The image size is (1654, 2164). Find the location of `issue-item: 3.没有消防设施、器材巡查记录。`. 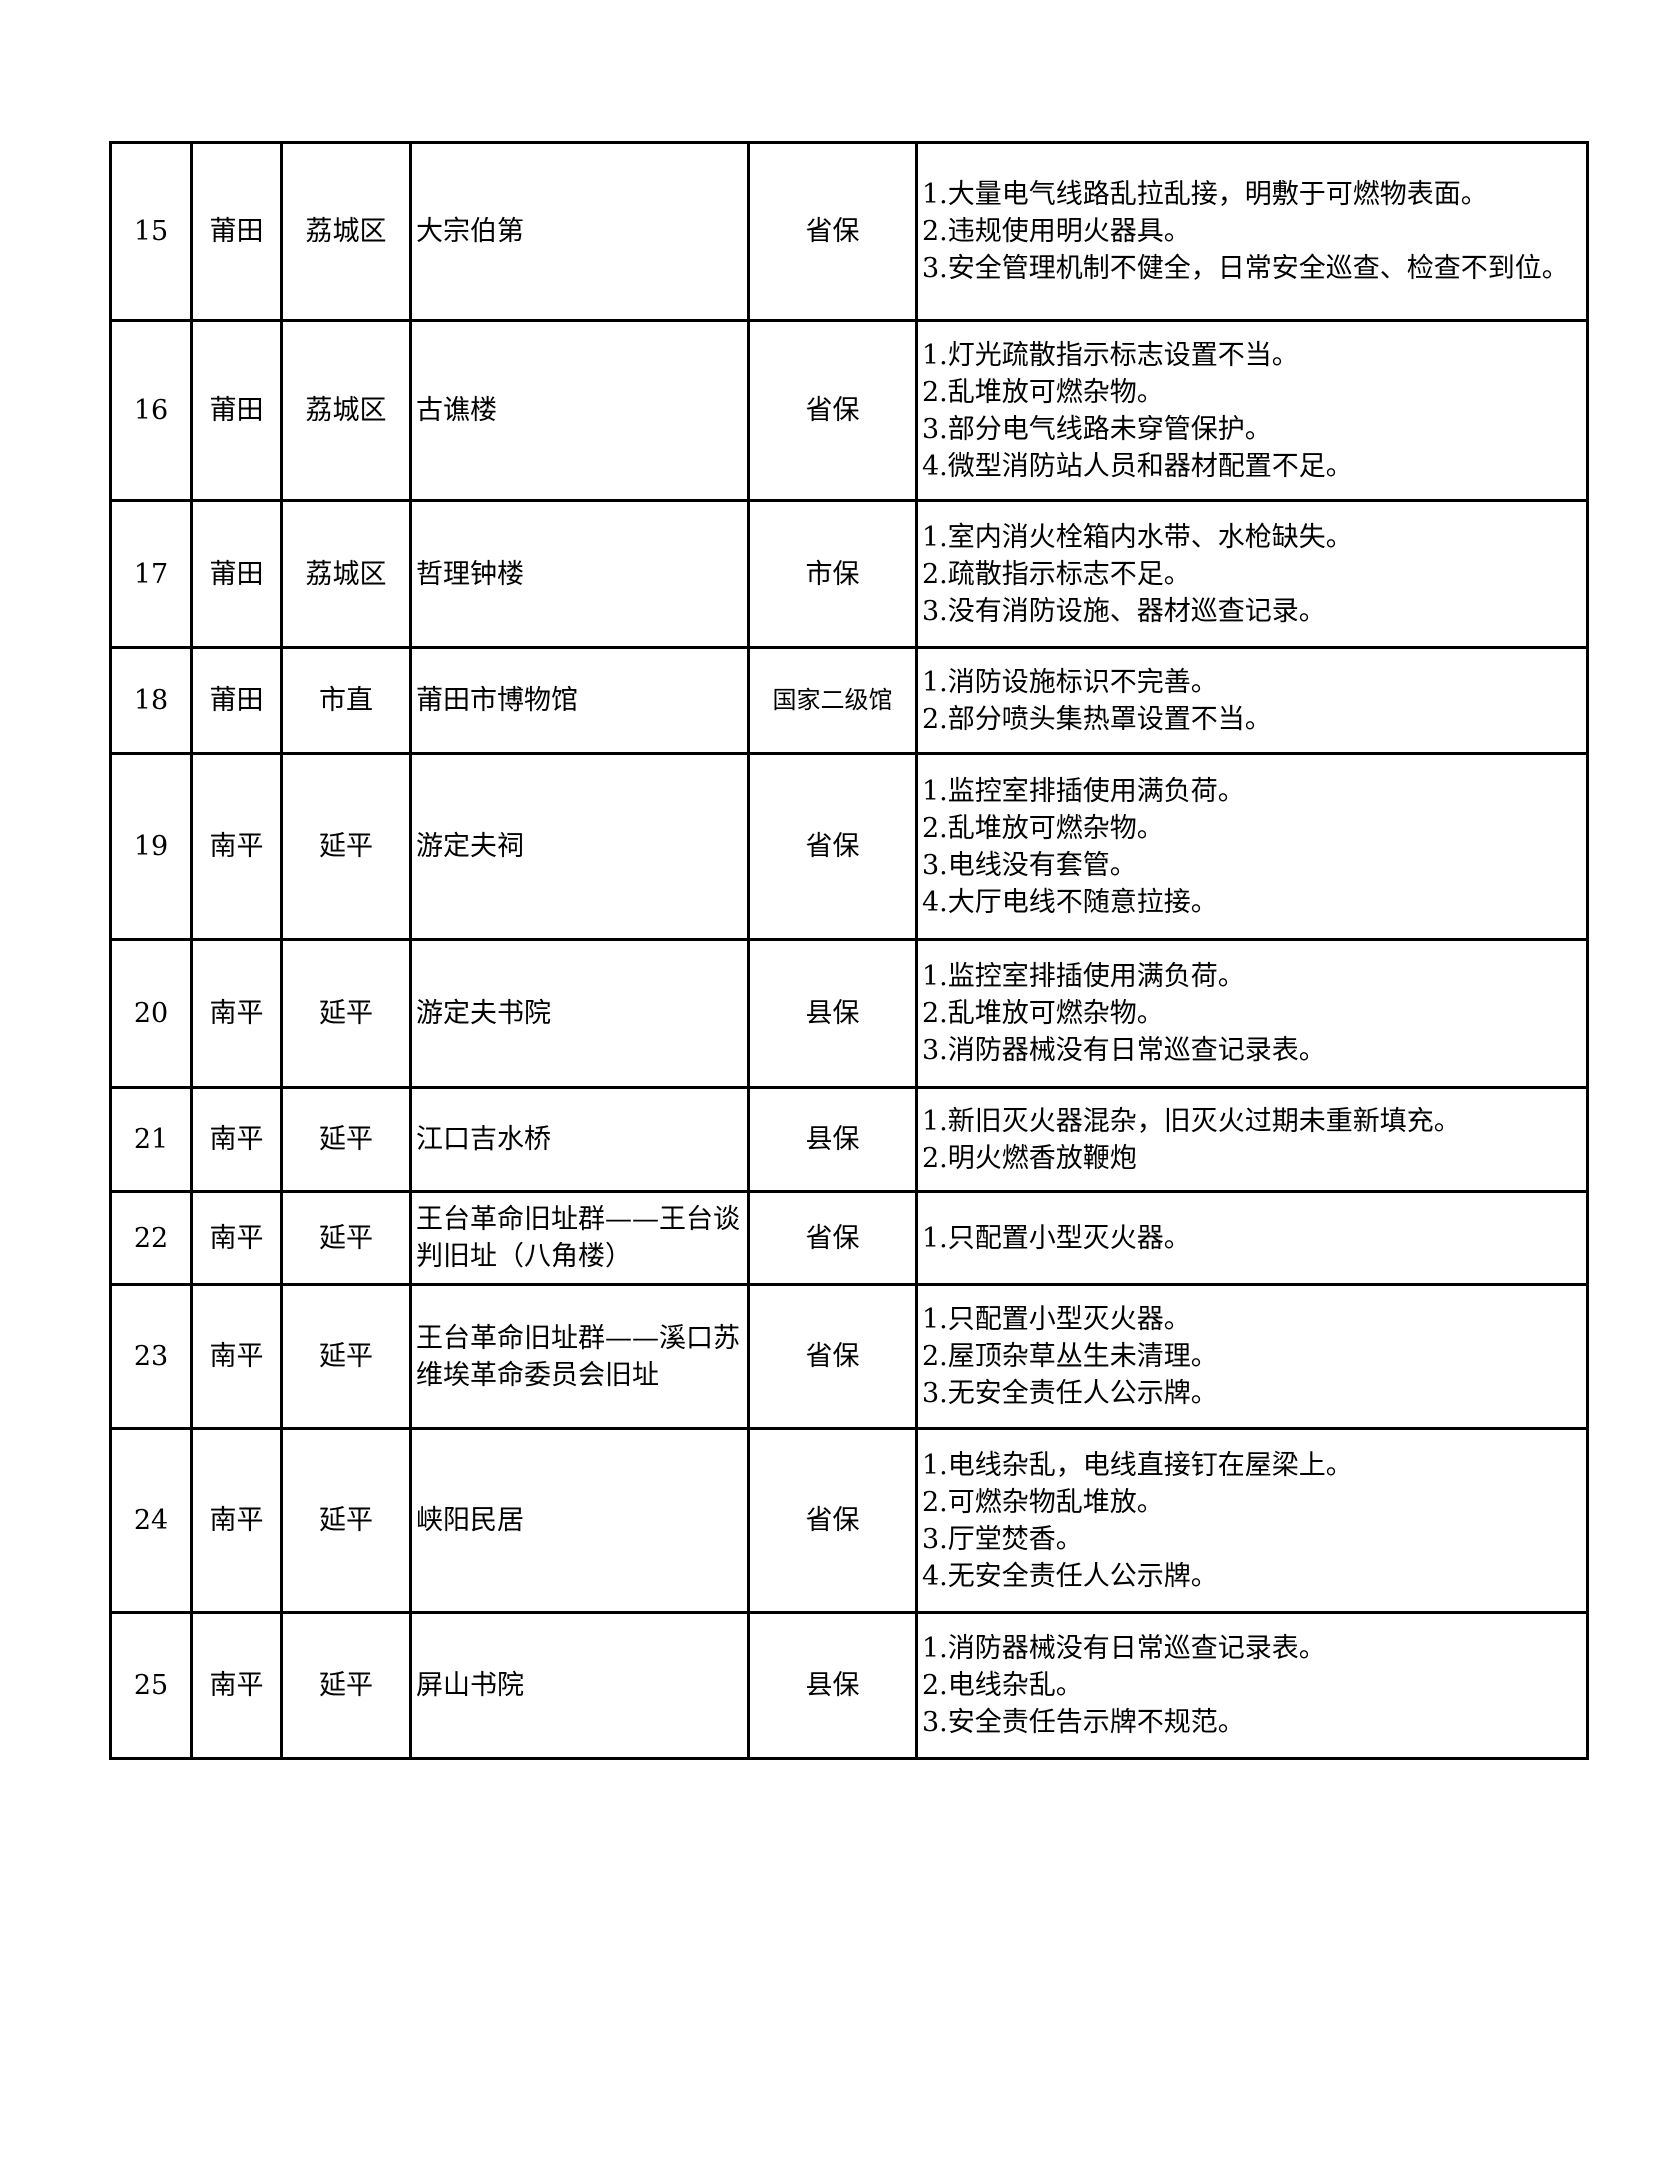

issue-item: 3.没有消防设施、器材巡查记录。 is located at coordinates (1124, 611).